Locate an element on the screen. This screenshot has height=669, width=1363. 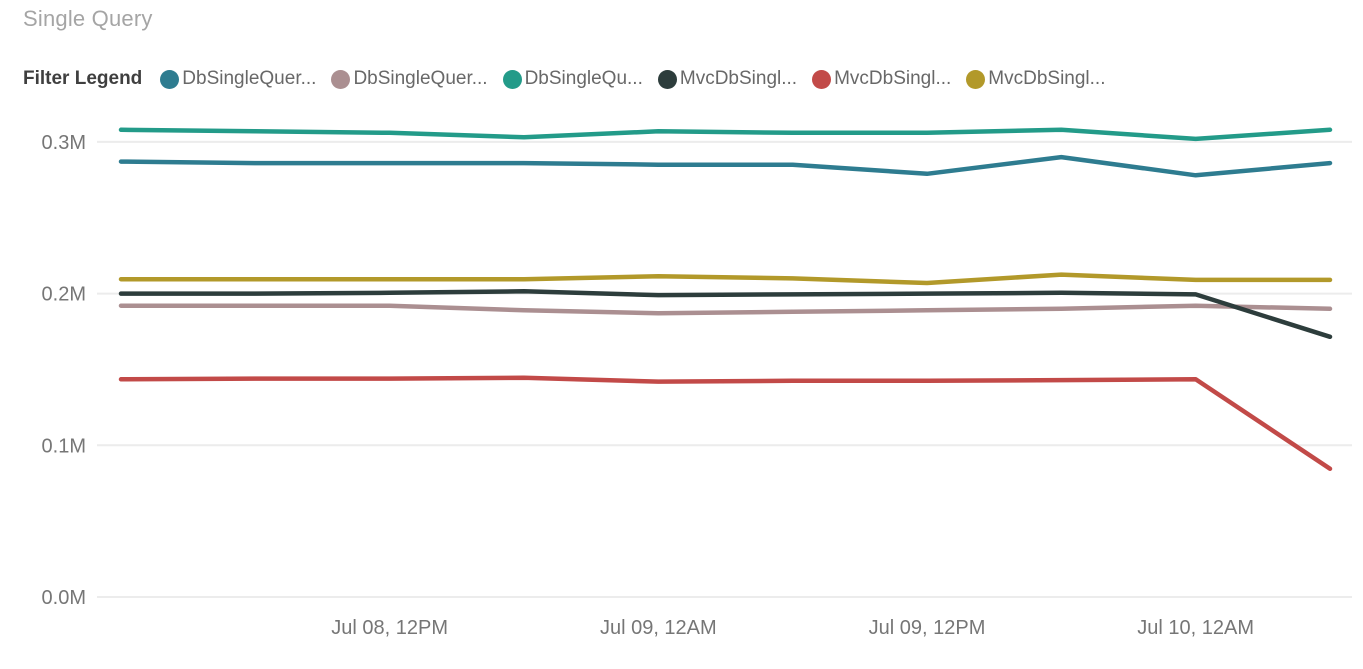
y-axis-tick-label: 0.2M is located at coordinates (64, 295).